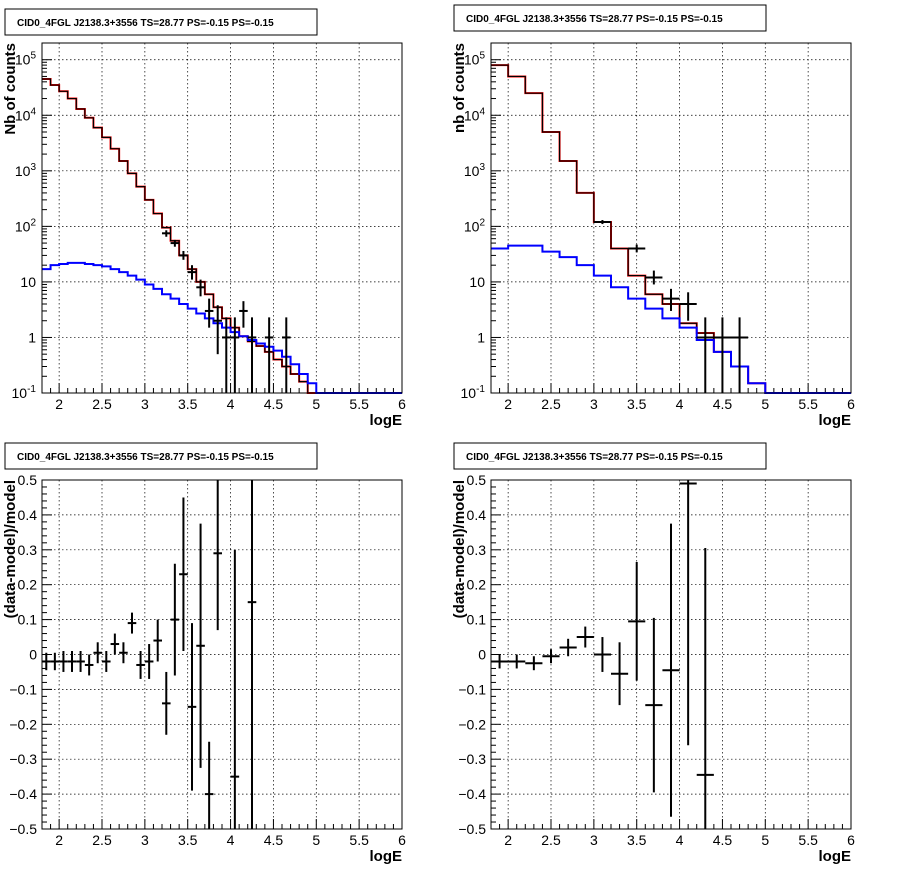  What do you see at coordinates (459, 549) in the screenshot?
I see `y-axis-label: (data-model)/model` at bounding box center [459, 549].